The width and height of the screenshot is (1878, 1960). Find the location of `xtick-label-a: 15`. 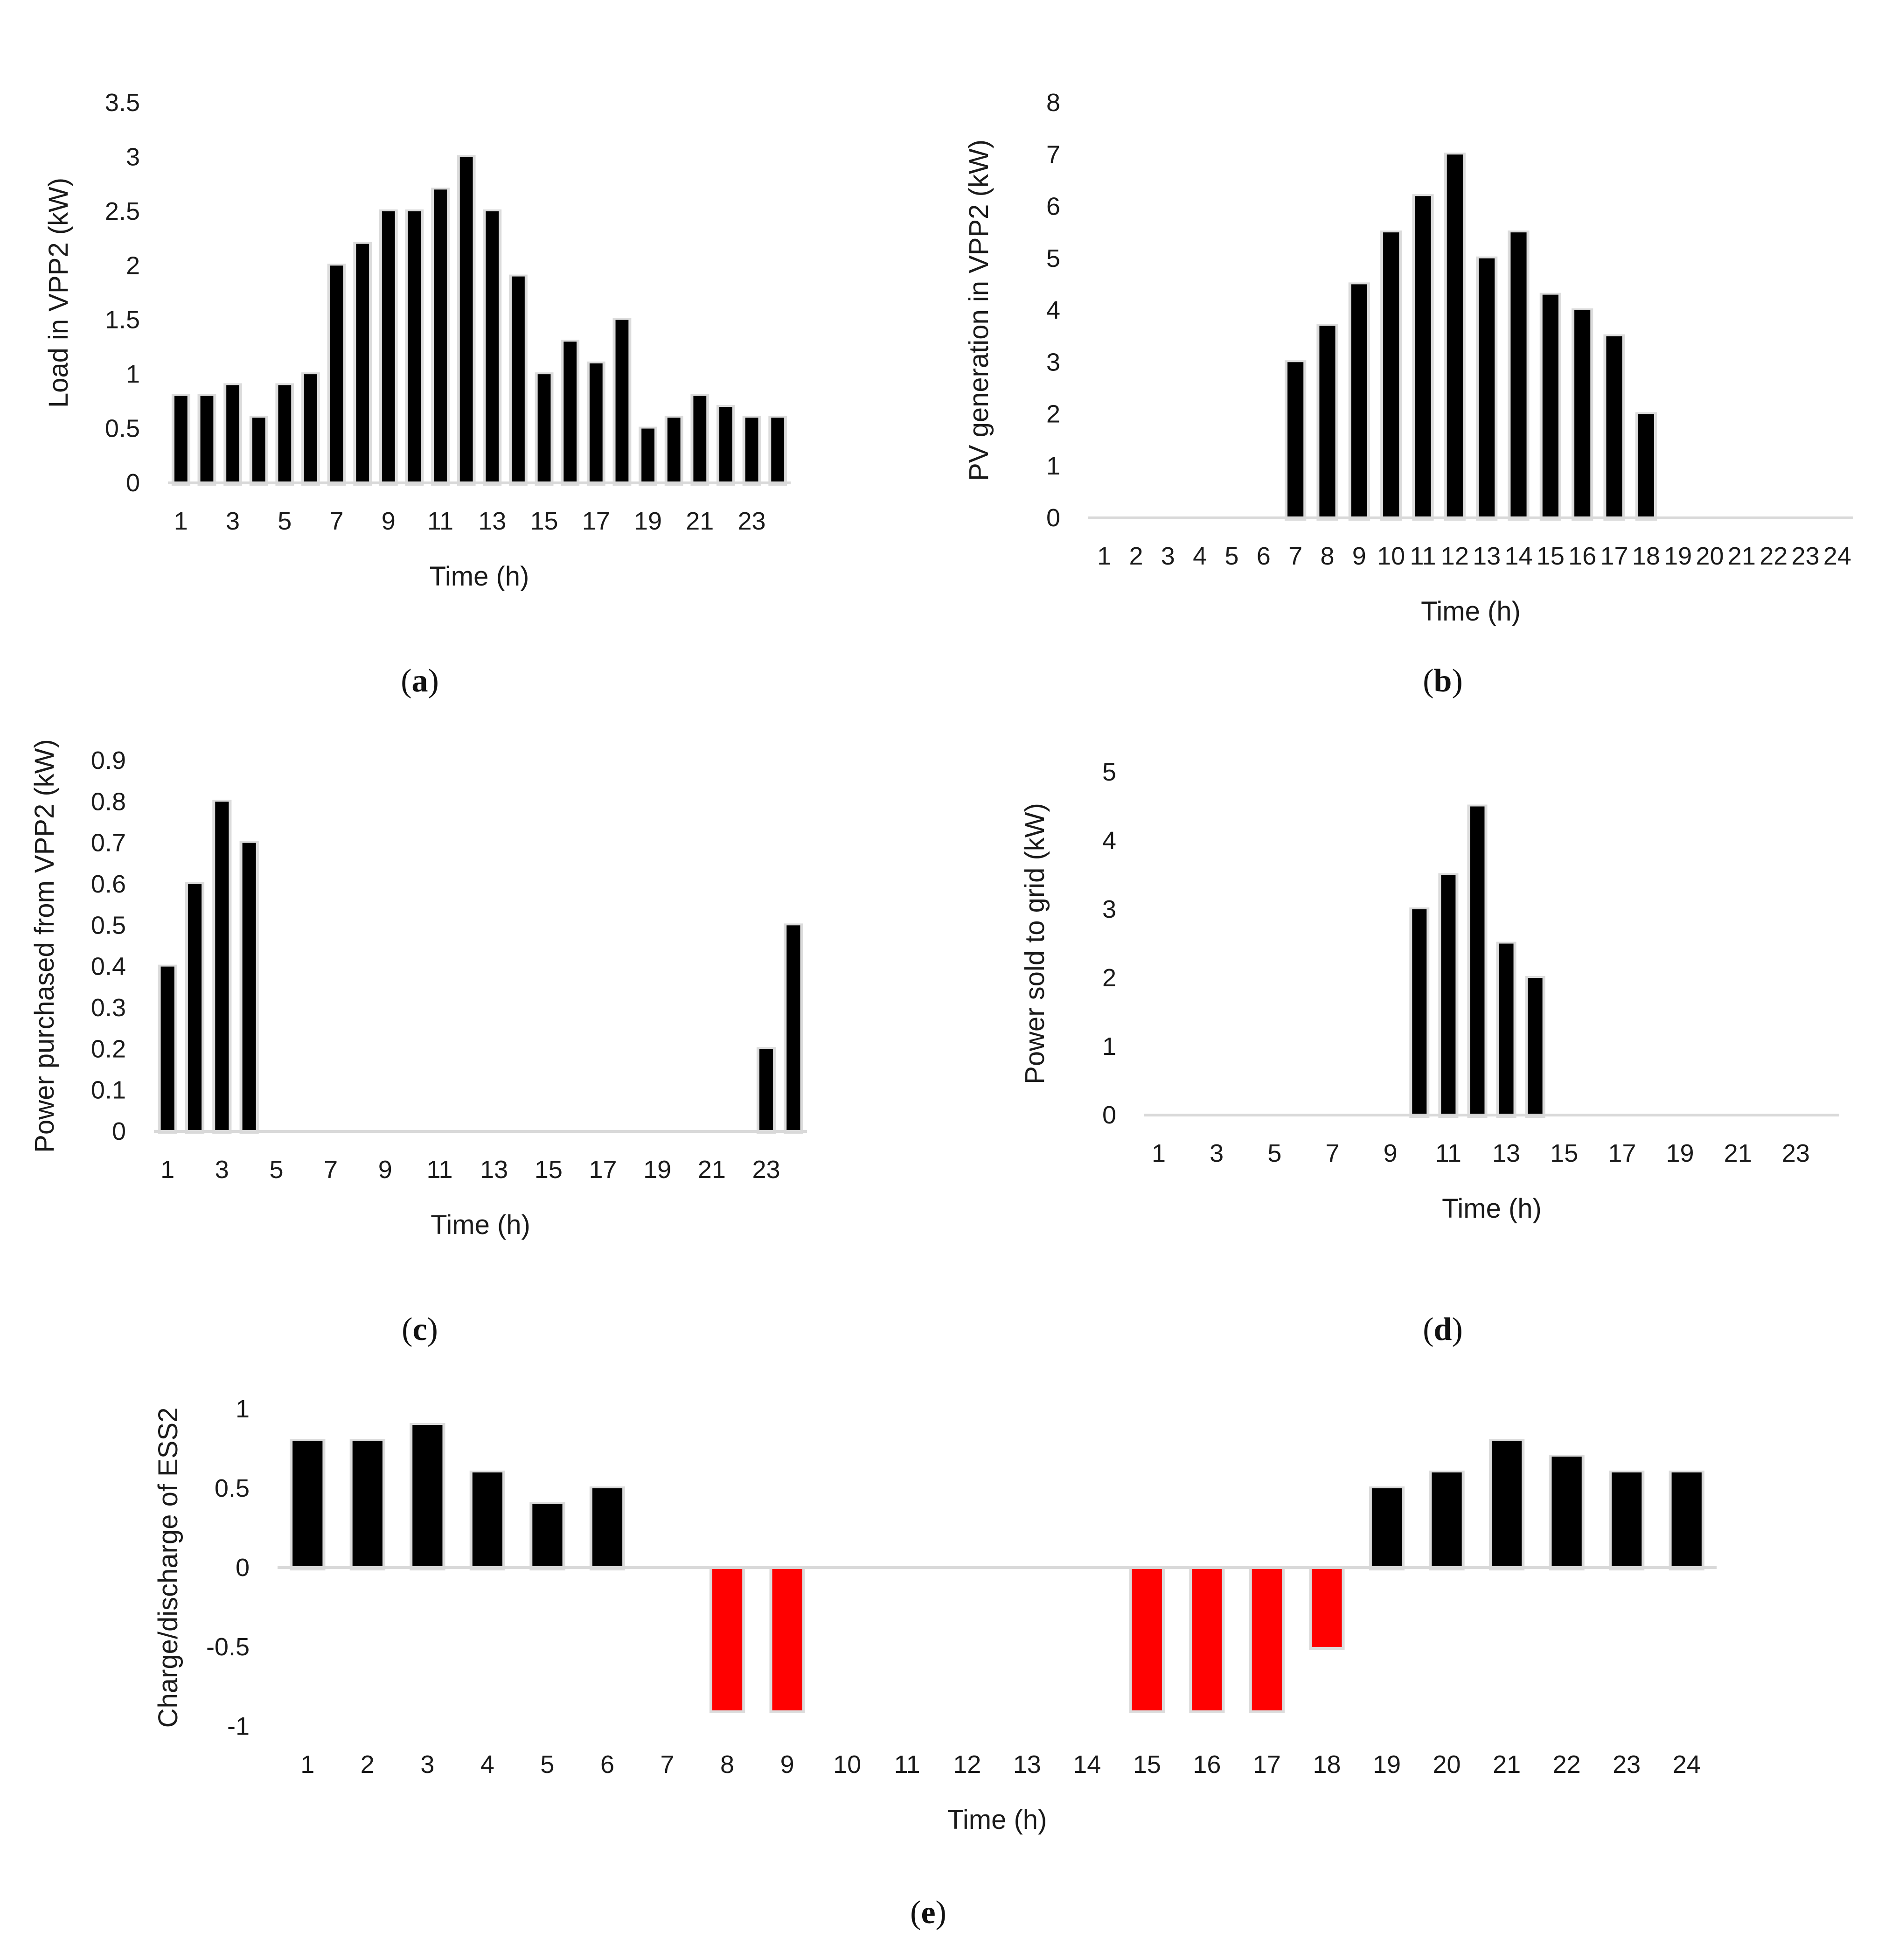

xtick-label-a: 15 is located at coordinates (544, 521).